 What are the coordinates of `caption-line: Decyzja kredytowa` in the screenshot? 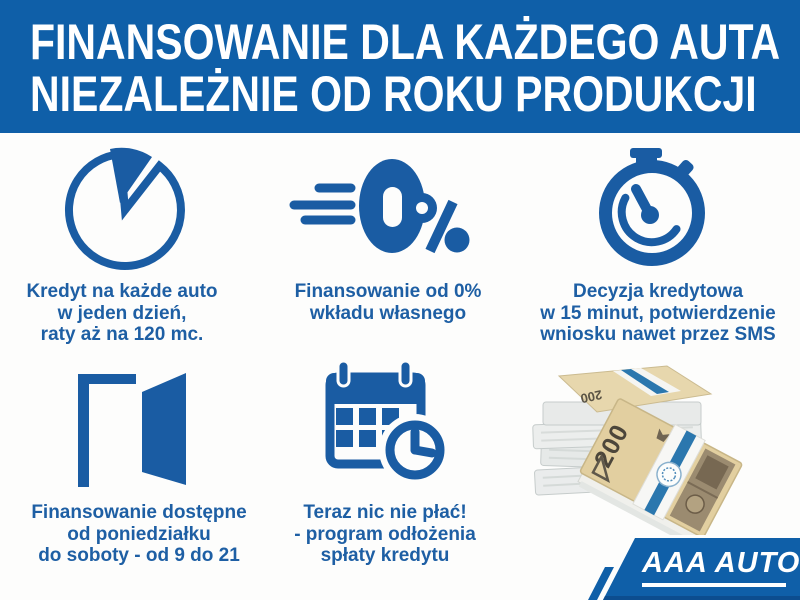 It's located at (658, 291).